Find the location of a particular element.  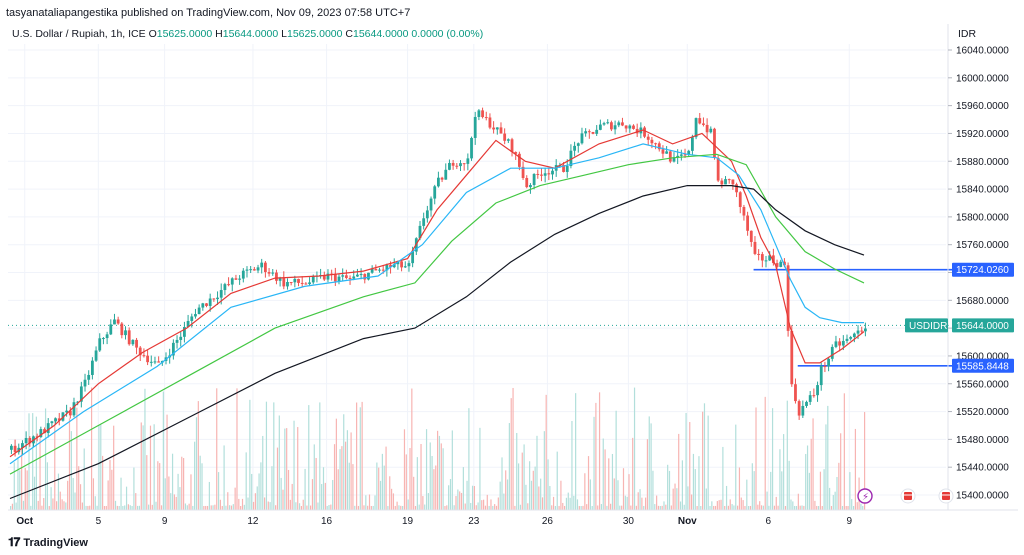

tradingview-brand: 𝟏𝟕 TradingView is located at coordinates (48, 542).